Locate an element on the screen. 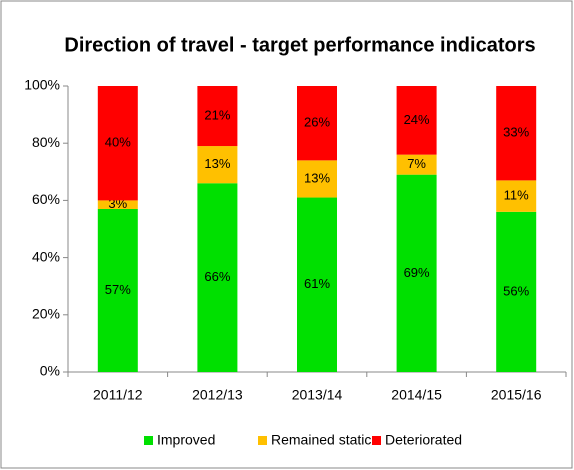 The width and height of the screenshot is (574, 470). data-label: 40% is located at coordinates (118, 142).